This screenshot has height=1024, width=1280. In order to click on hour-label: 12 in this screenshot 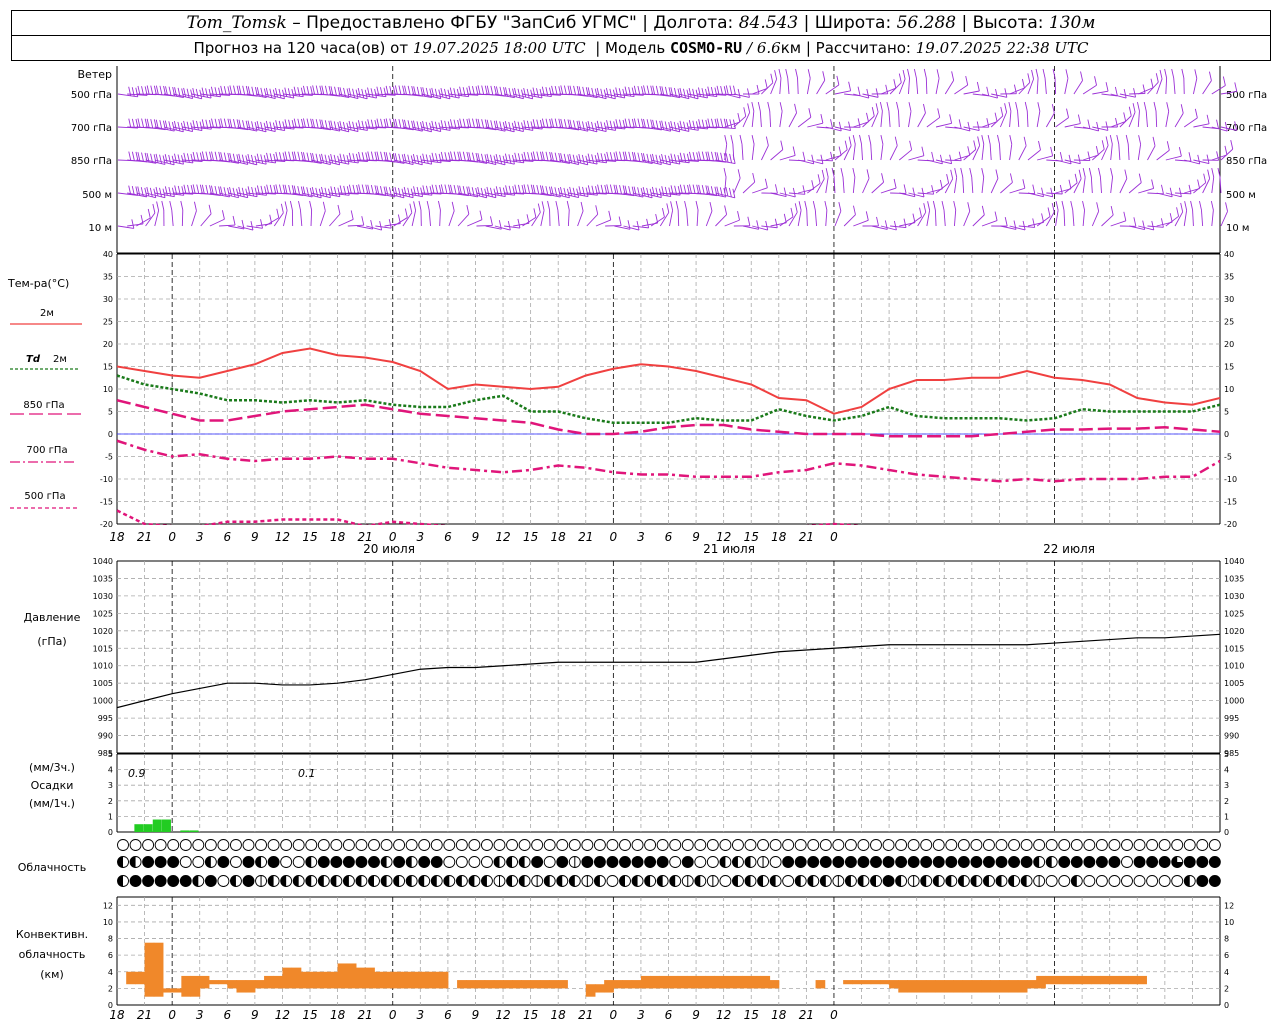, I will do `click(282, 537)`.